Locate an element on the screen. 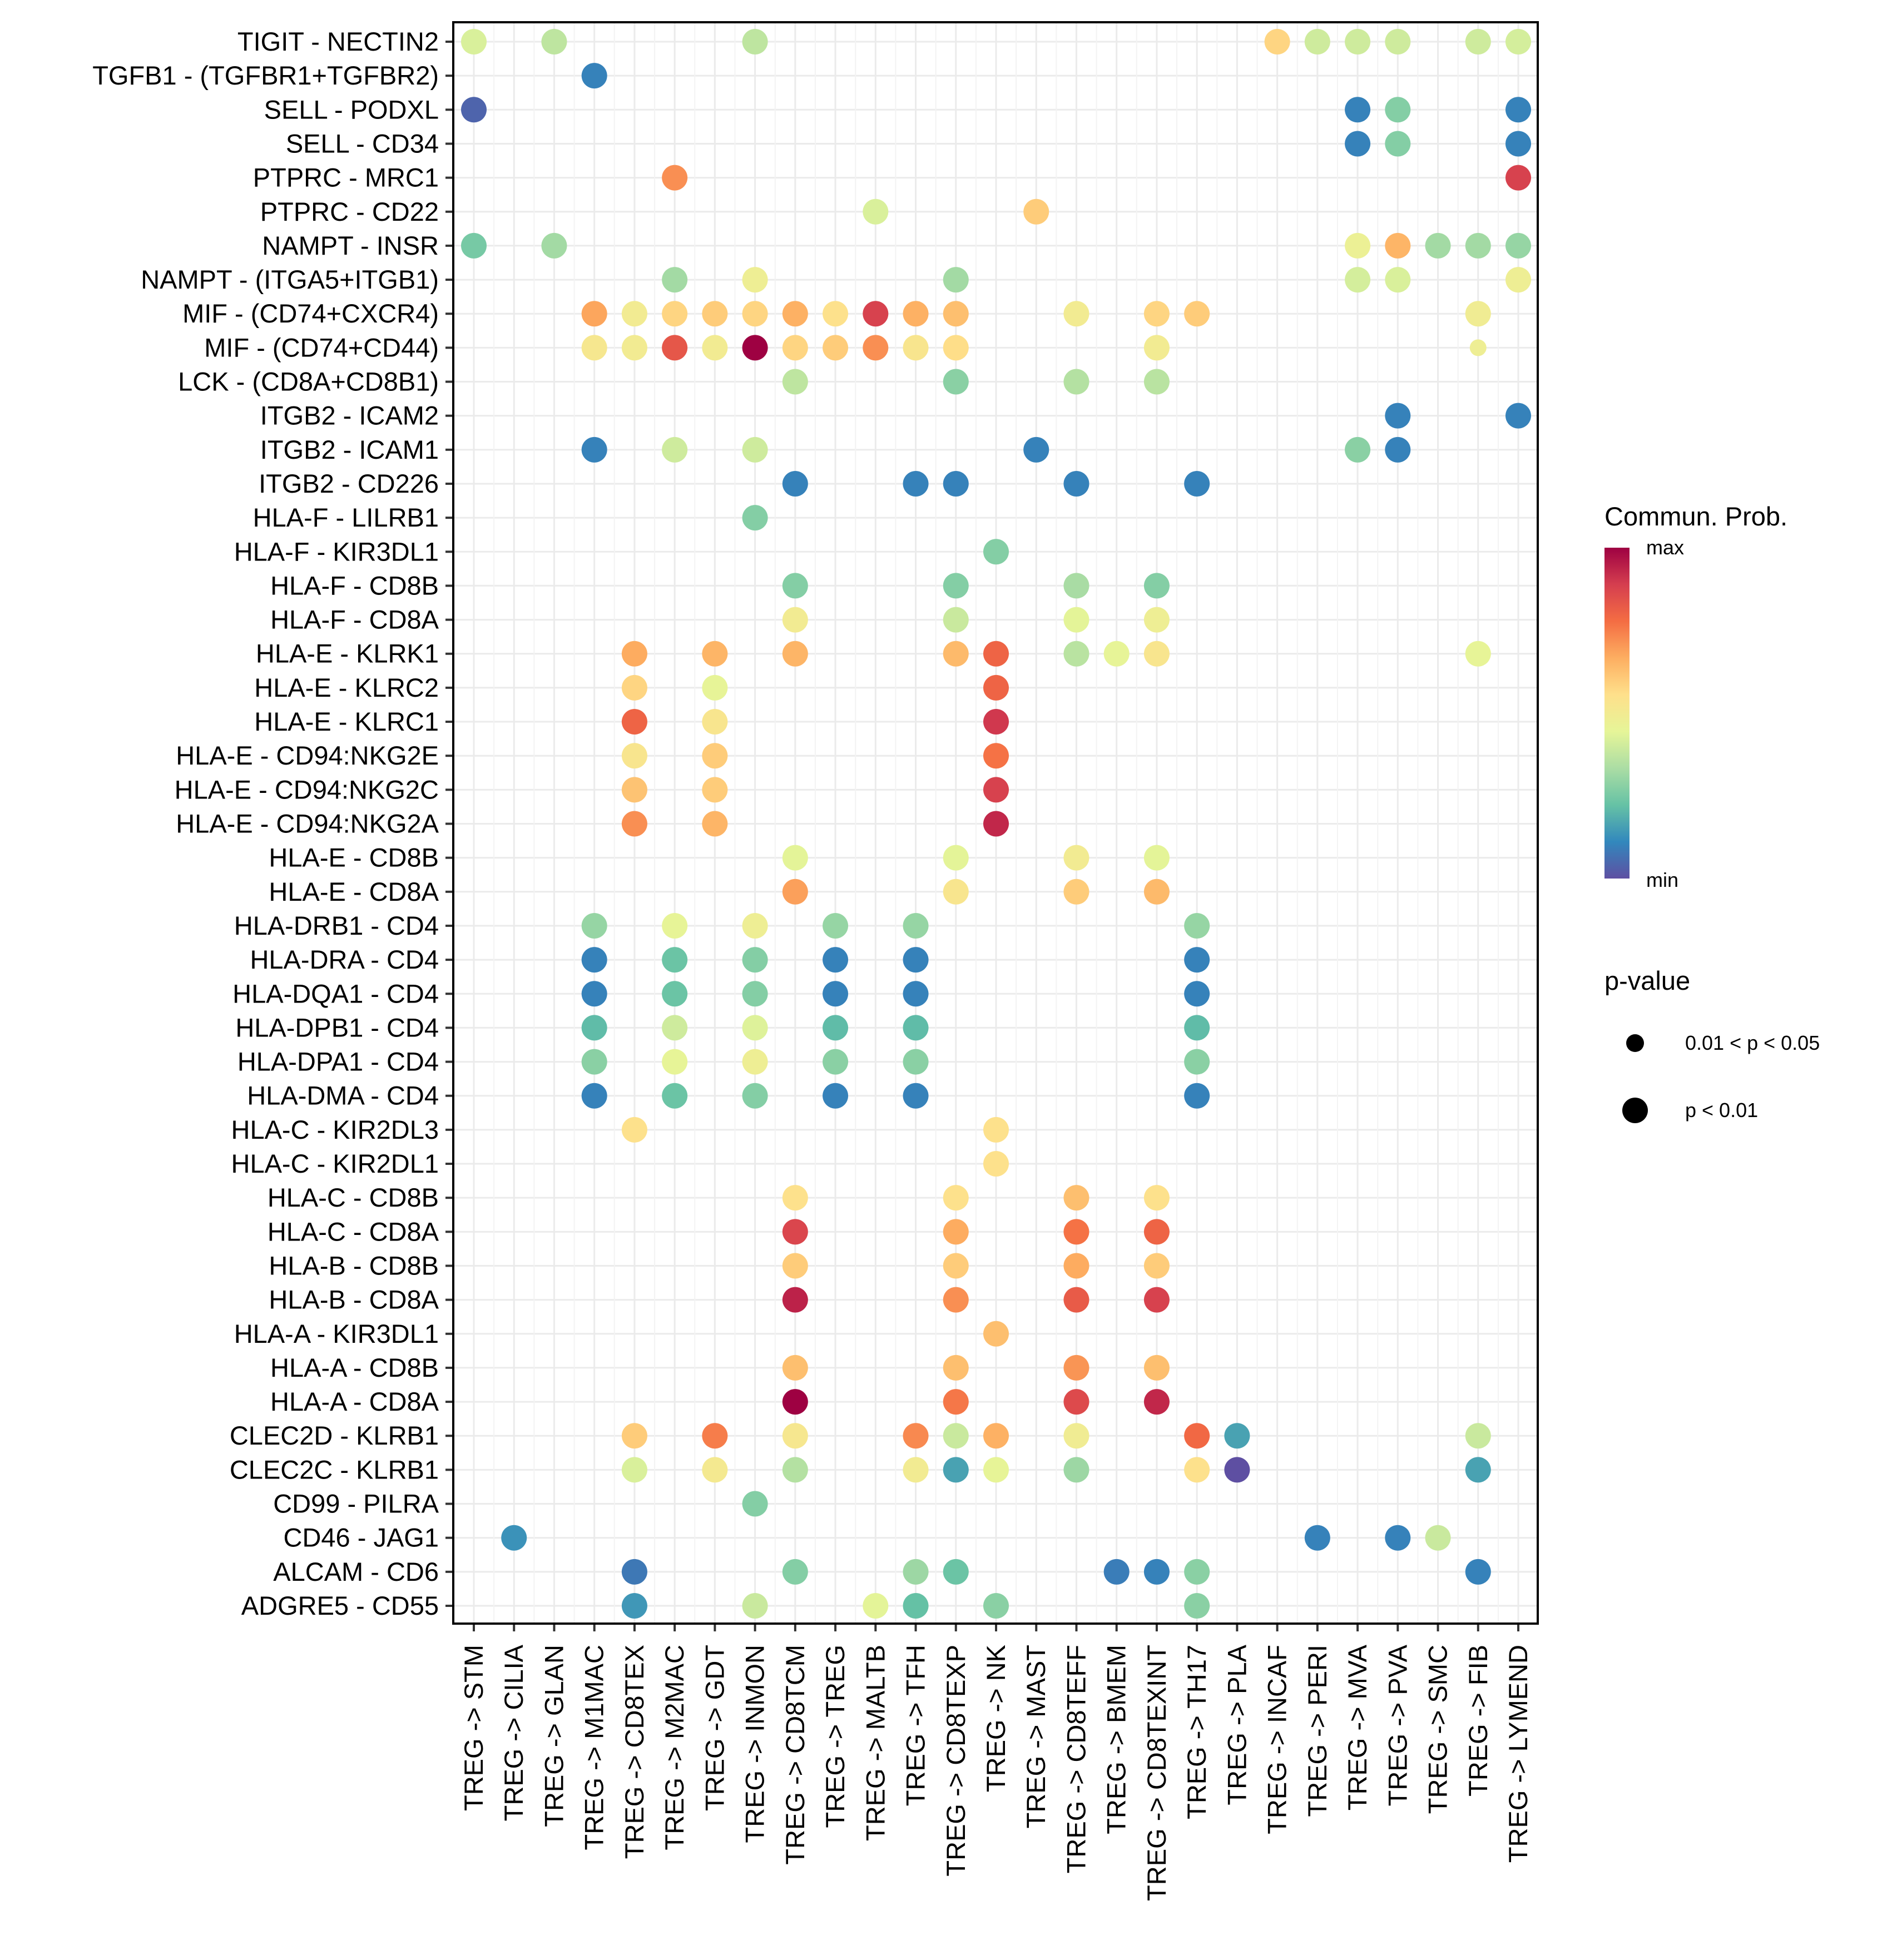 The image size is (1877, 1960). y-tick-label: HLA-E - KLRC2 is located at coordinates (346, 688).